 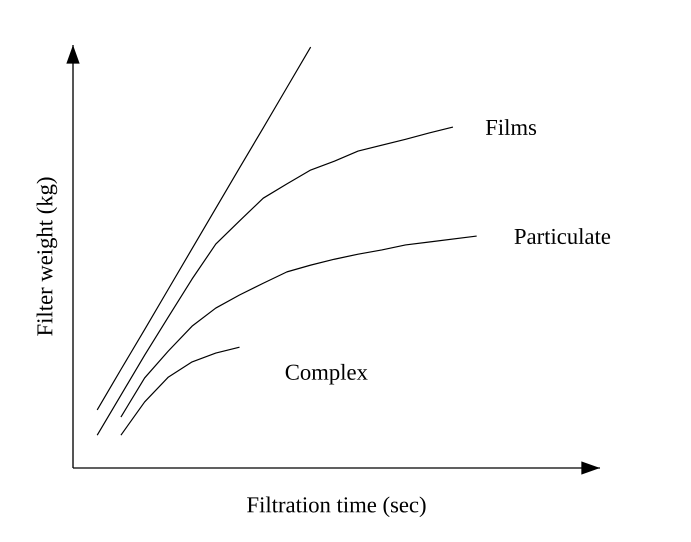 I want to click on x-axis-title: Filtration time (sec), so click(x=336, y=507).